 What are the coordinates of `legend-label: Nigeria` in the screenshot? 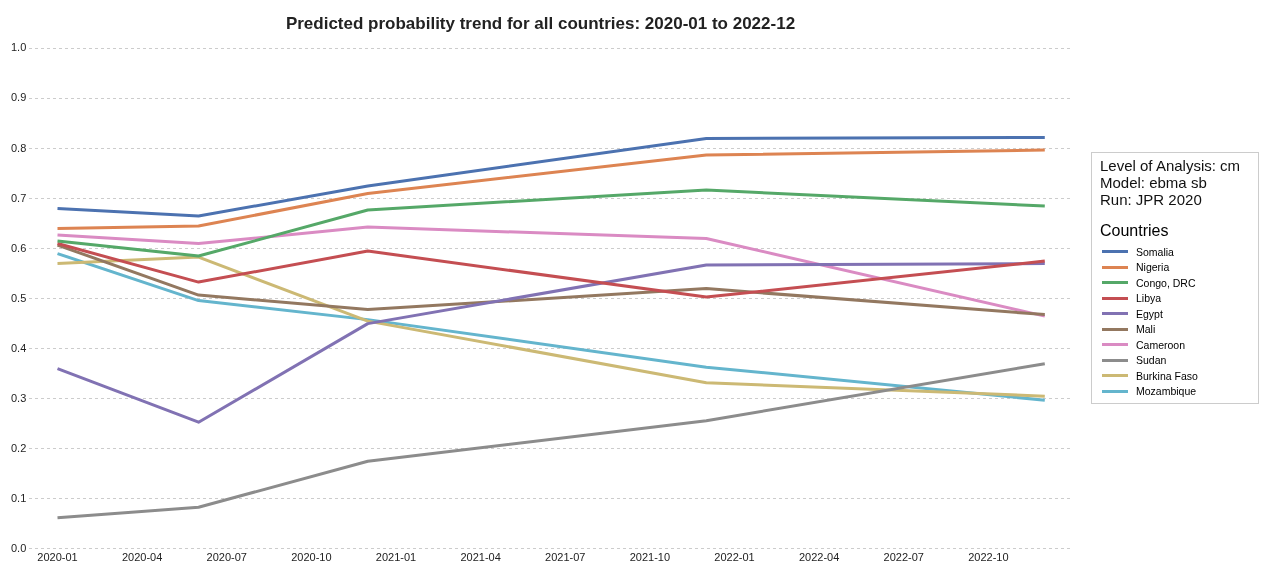 It's located at (1153, 267).